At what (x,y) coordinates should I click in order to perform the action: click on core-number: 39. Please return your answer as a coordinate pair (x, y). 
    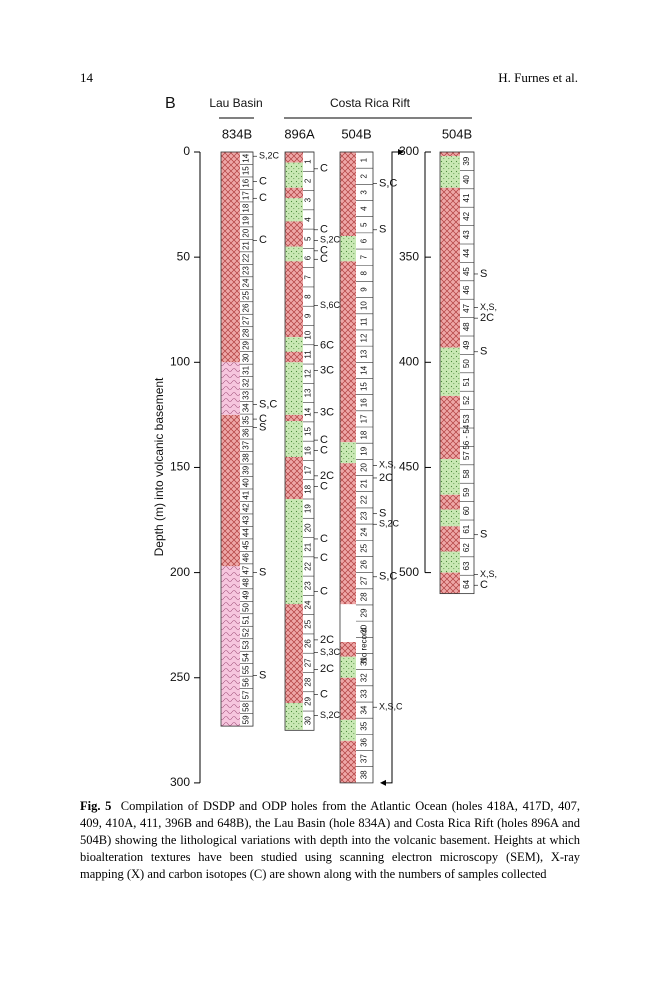
    Looking at the image, I should click on (466, 160).